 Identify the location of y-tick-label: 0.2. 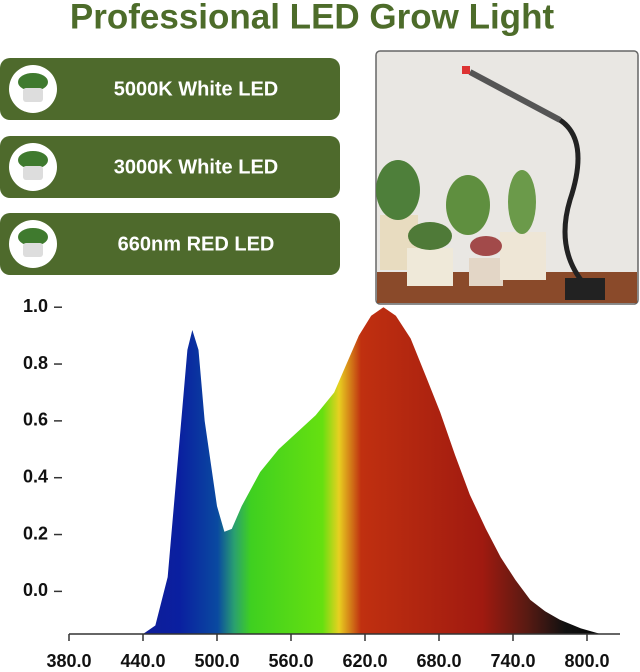
(35, 533).